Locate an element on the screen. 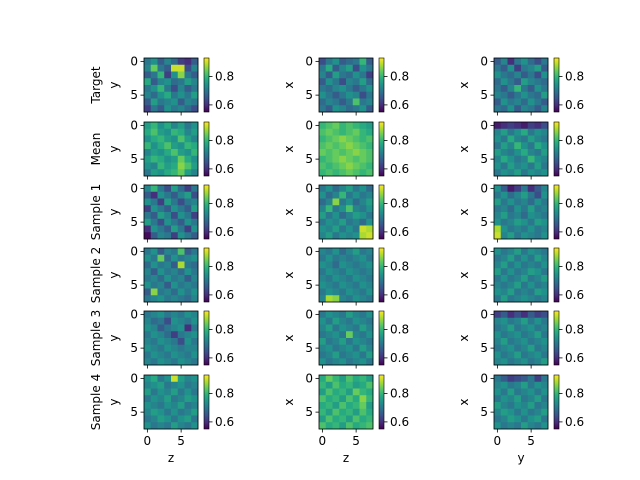 Image resolution: width=640 pixels, height=480 pixels. x-tick-label: 0 is located at coordinates (148, 441).